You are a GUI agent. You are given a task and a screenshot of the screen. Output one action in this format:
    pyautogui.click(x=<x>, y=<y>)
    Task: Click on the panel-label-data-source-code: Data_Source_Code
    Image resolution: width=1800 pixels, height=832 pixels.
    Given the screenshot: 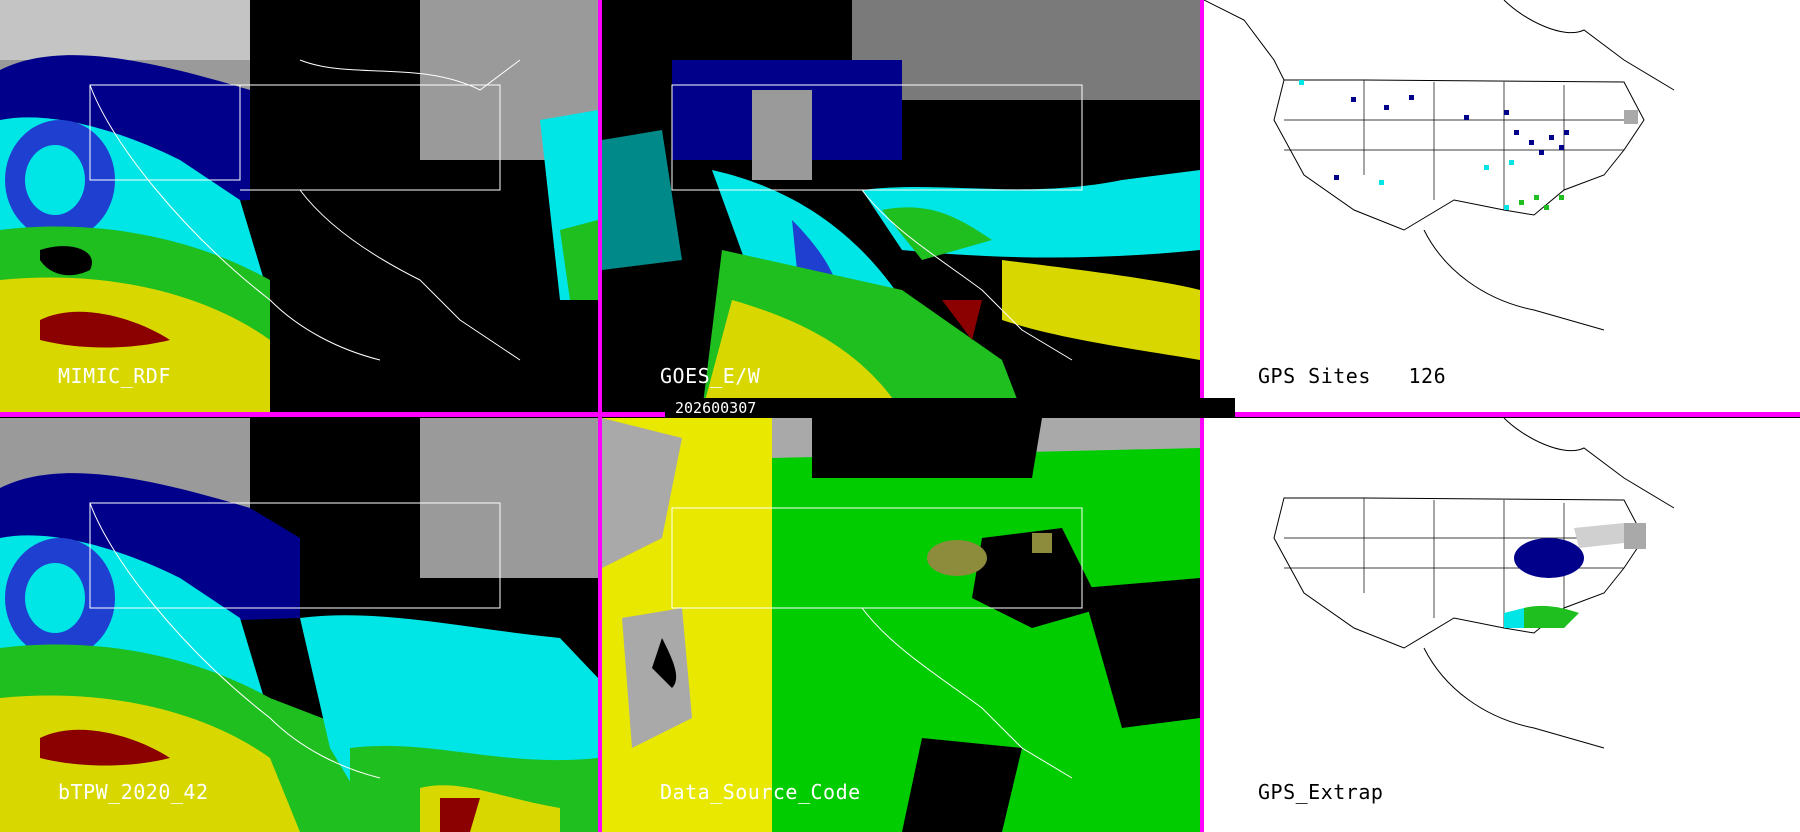 What is the action you would take?
    pyautogui.click(x=760, y=792)
    